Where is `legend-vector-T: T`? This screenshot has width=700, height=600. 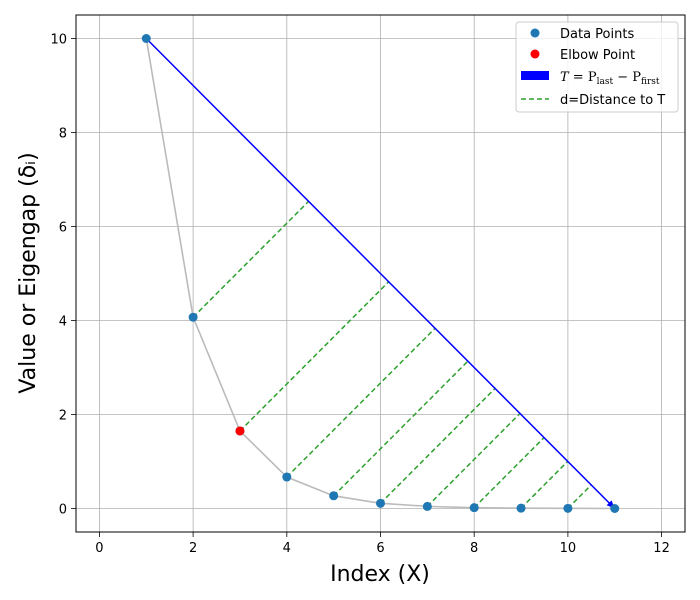 legend-vector-T: T is located at coordinates (565, 77).